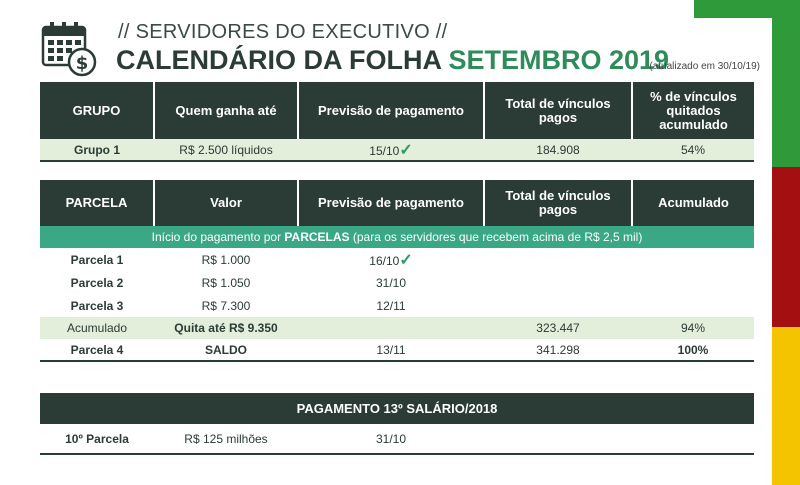  I want to click on banner-text-pre: Início do pagamento por, so click(218, 237).